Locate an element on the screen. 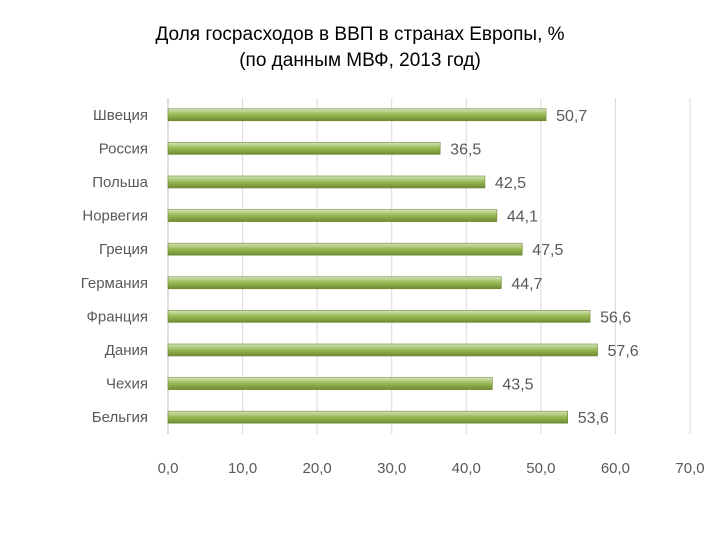 Image resolution: width=720 pixels, height=540 pixels. value-label: 36,5 is located at coordinates (465, 149).